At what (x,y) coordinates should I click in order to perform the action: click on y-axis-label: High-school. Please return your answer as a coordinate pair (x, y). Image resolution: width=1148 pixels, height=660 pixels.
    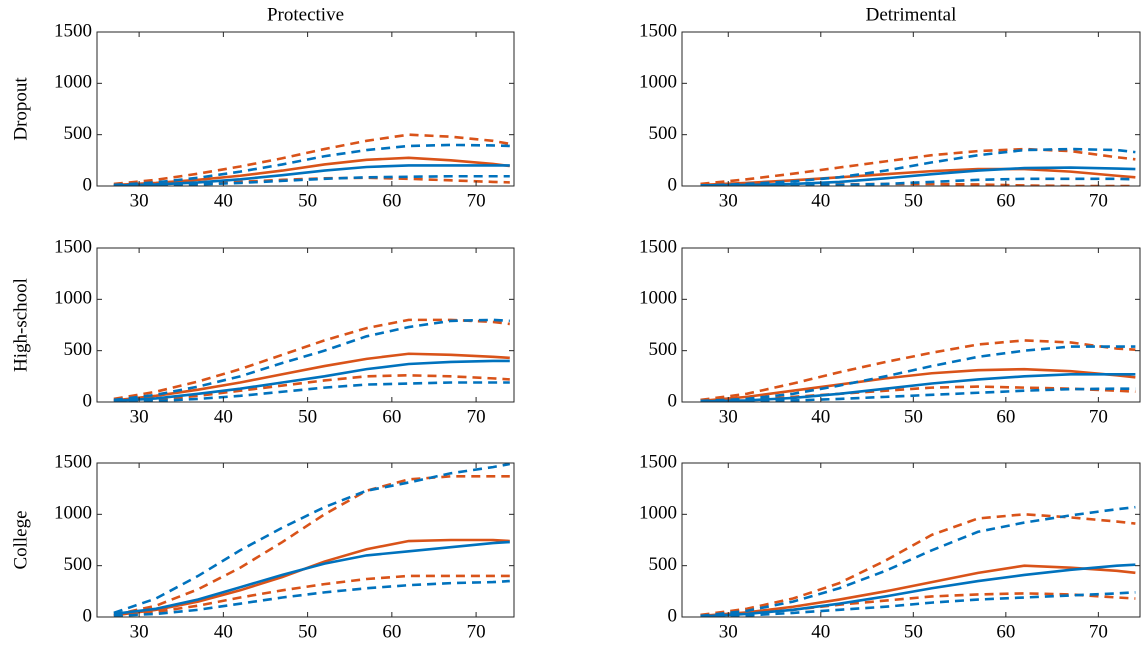
    Looking at the image, I should click on (20, 325).